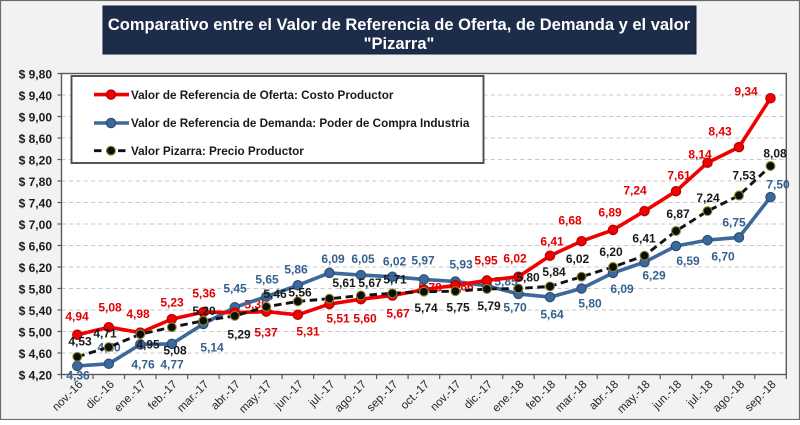 This screenshot has width=800, height=425. Describe the element at coordinates (515, 307) in the screenshot. I see `svg-text: 5,70` at that location.